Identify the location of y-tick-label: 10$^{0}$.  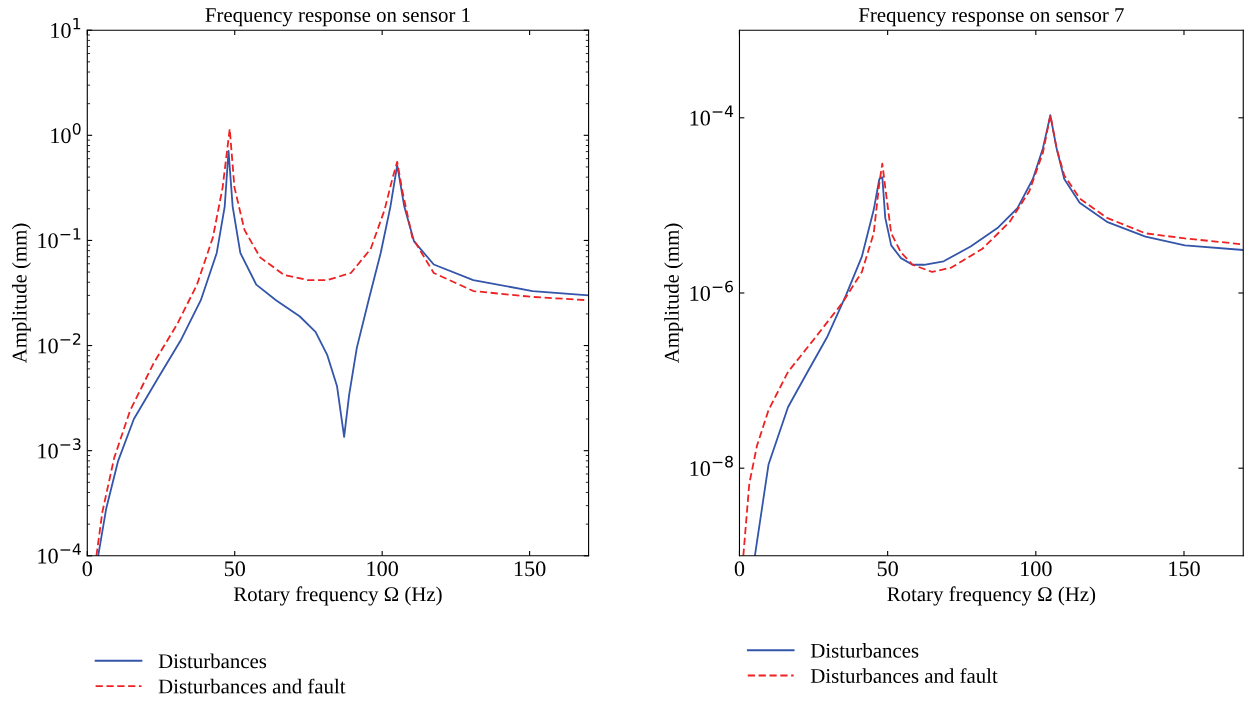
(66, 133).